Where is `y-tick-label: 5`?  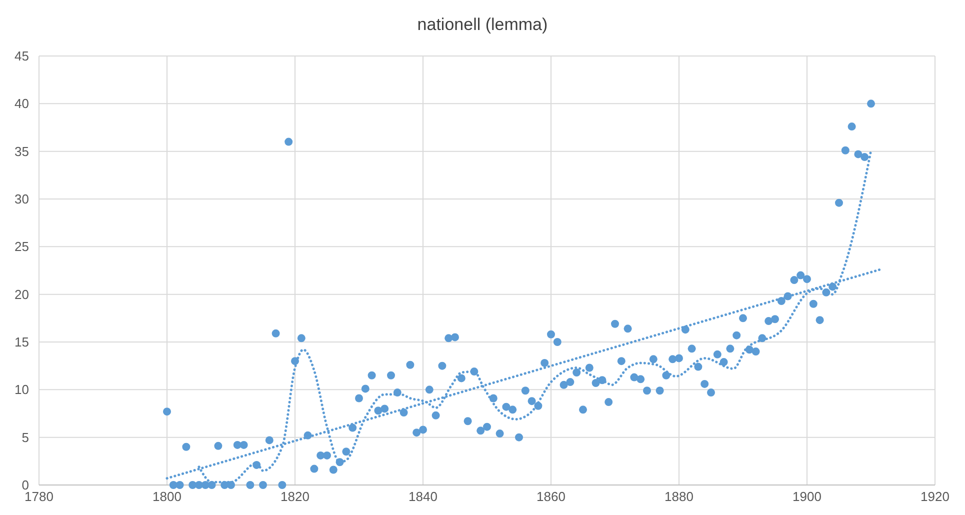
y-tick-label: 5 is located at coordinates (25, 437).